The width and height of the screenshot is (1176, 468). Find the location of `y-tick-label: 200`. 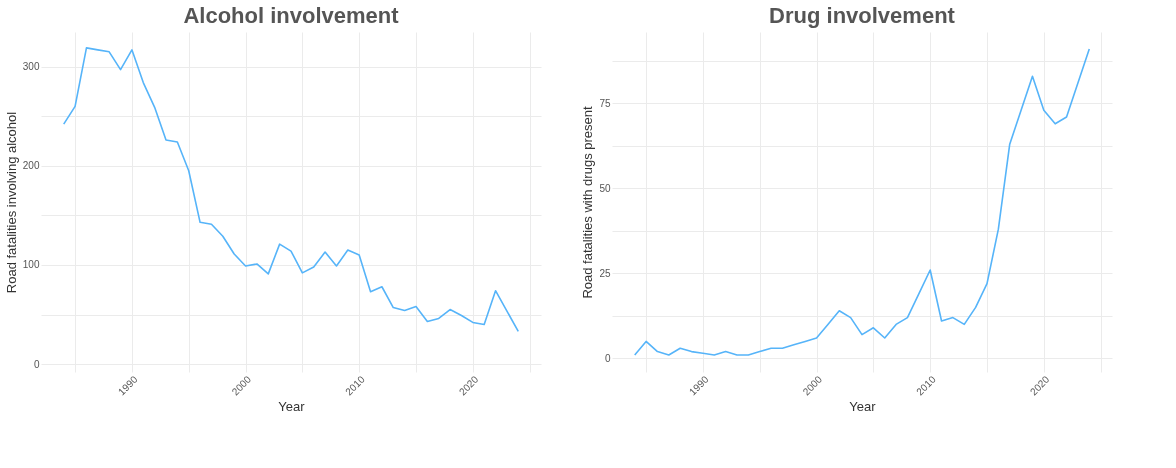

y-tick-label: 200 is located at coordinates (31, 166).